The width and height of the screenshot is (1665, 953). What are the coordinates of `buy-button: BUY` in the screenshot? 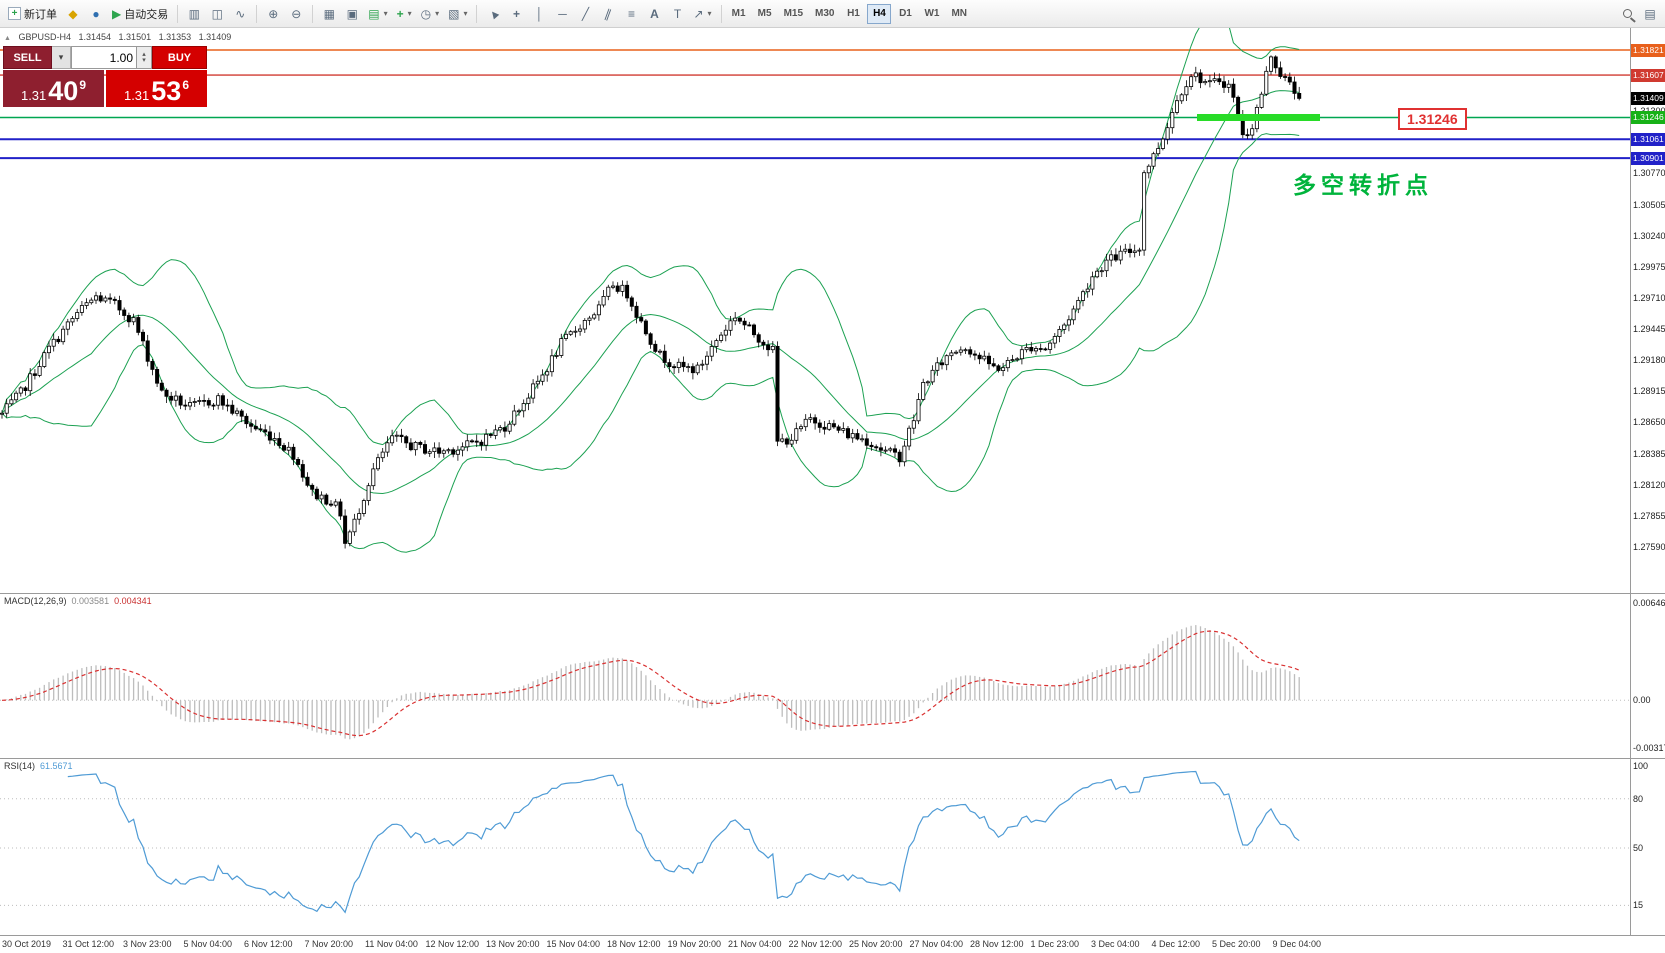 It's located at (179, 57).